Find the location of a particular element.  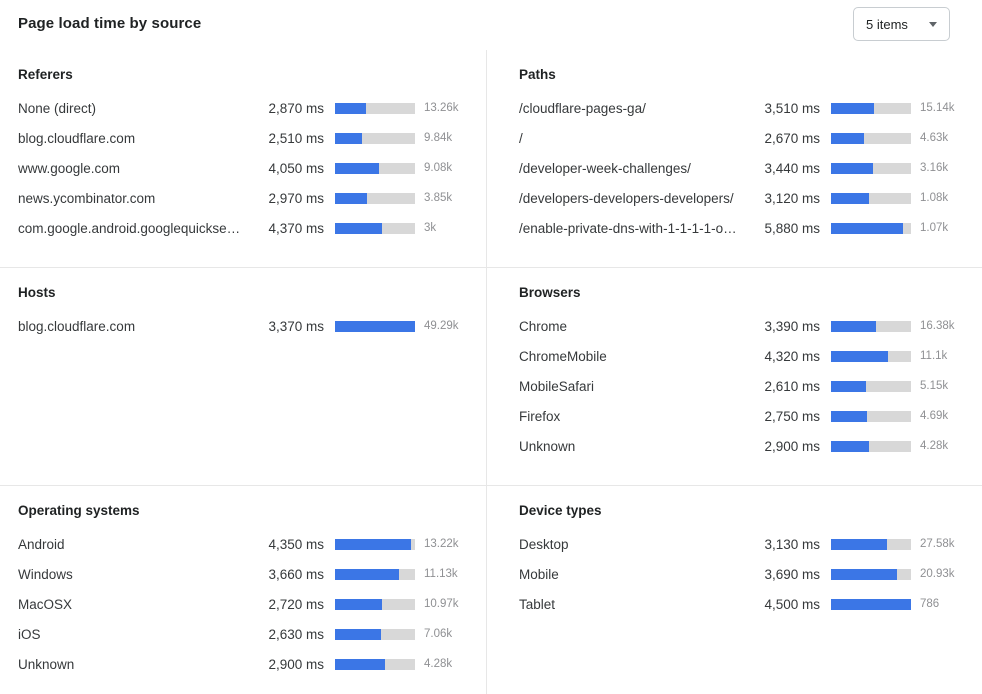

metric-row: MacOSX 2,720 ms 10.97k is located at coordinates (245, 604).